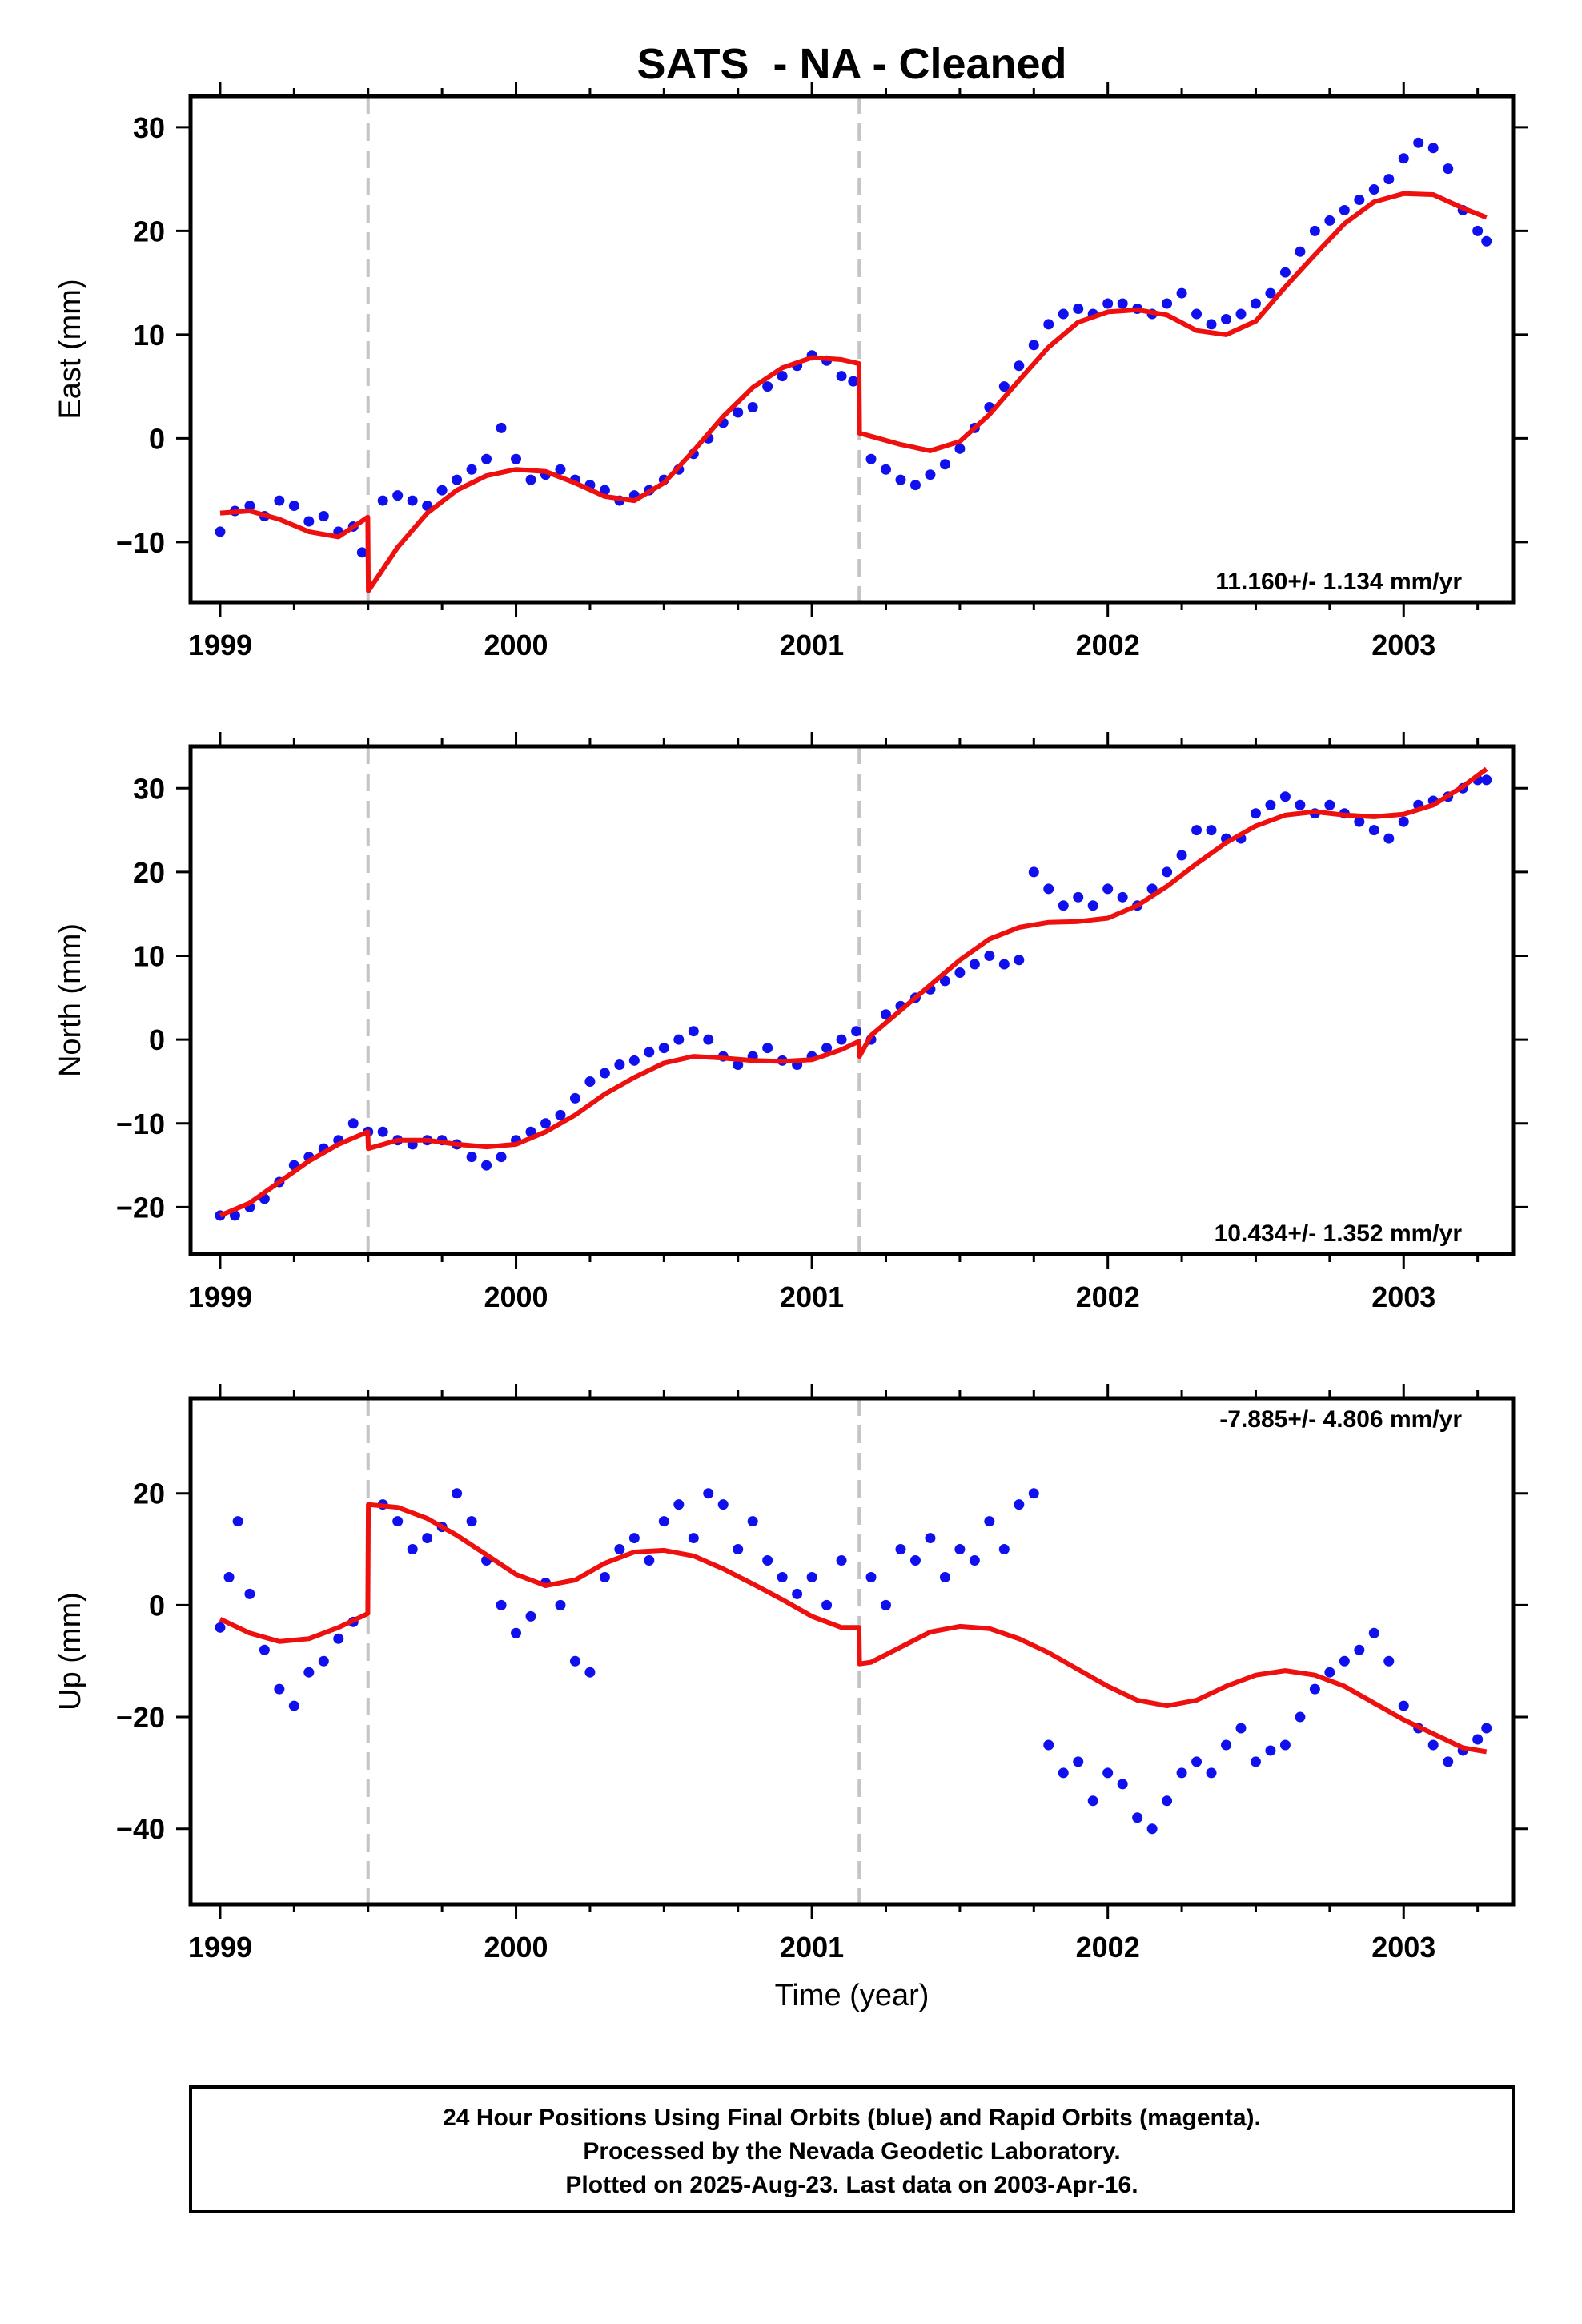 This screenshot has height=2324, width=1582. What do you see at coordinates (1403, 1297) in the screenshot?
I see `x-tick-label: 2003` at bounding box center [1403, 1297].